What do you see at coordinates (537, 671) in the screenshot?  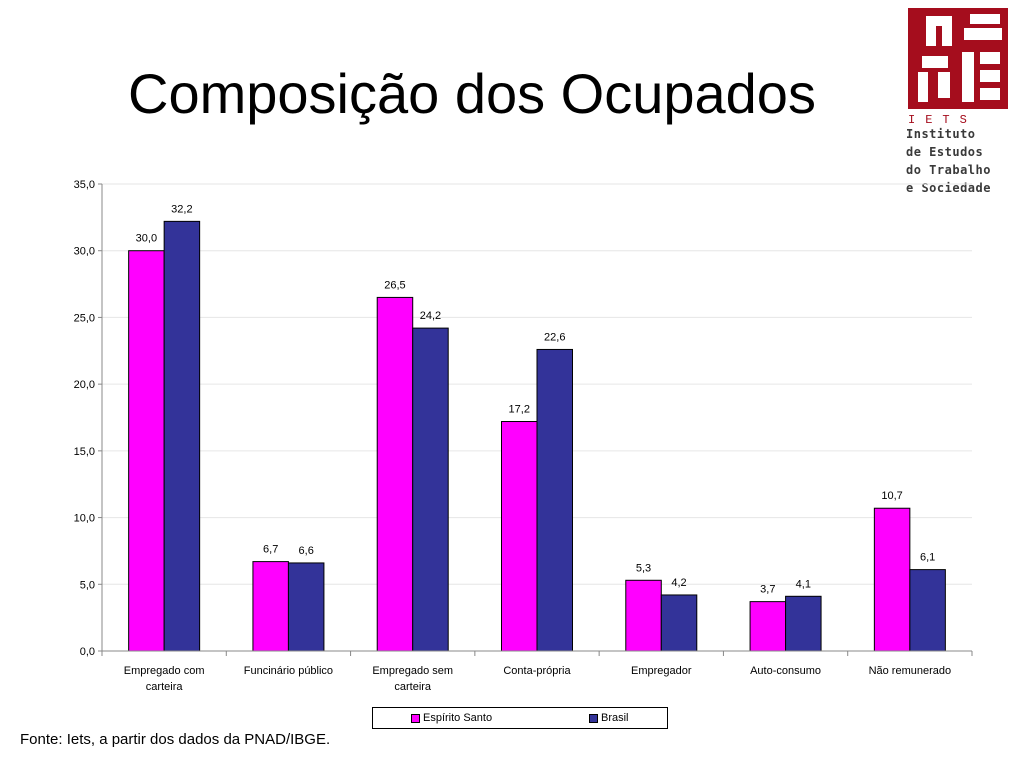 I see `category-label: Conta-própria` at bounding box center [537, 671].